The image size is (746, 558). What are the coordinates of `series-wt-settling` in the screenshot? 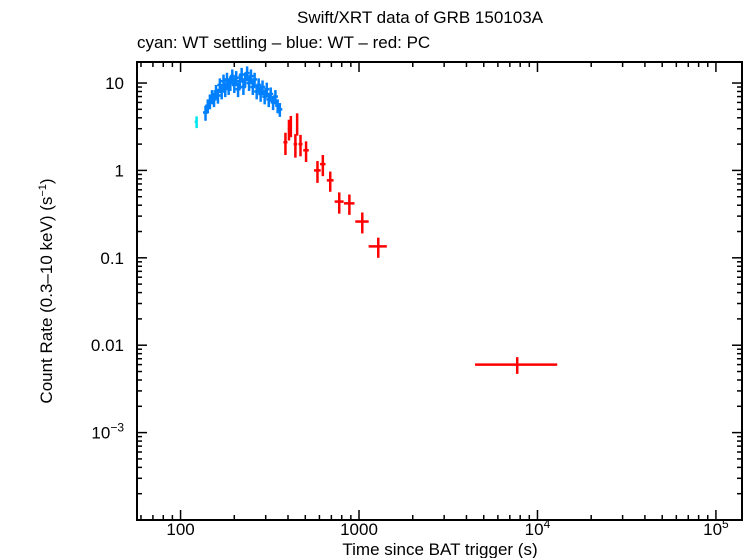 It's located at (196, 122).